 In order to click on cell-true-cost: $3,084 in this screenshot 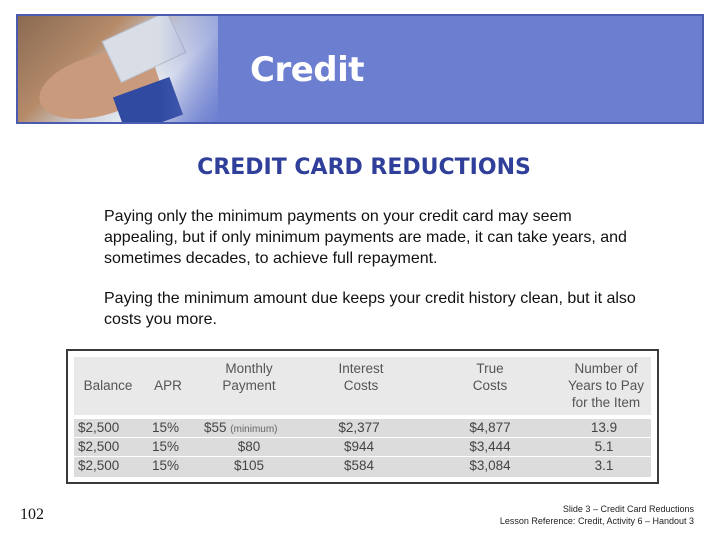, I will do `click(490, 465)`.